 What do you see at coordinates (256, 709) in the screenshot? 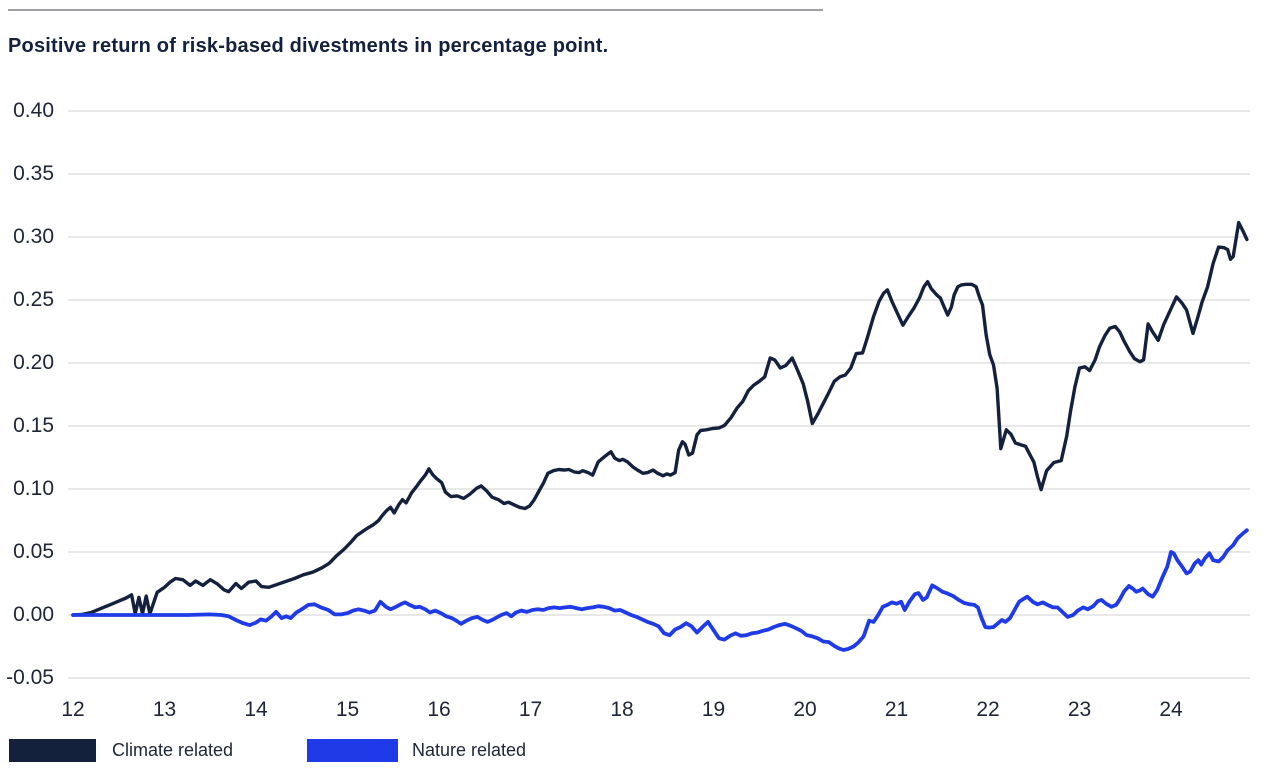
I see `x-tick-label: 14` at bounding box center [256, 709].